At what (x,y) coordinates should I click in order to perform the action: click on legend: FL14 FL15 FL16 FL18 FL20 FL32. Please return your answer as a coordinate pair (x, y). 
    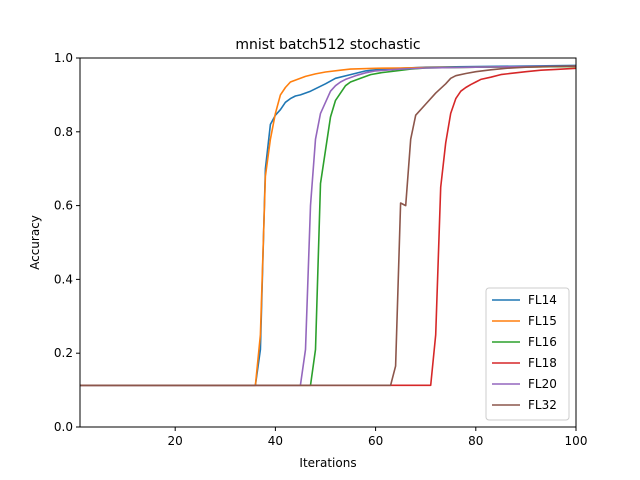
    Looking at the image, I should click on (527, 354).